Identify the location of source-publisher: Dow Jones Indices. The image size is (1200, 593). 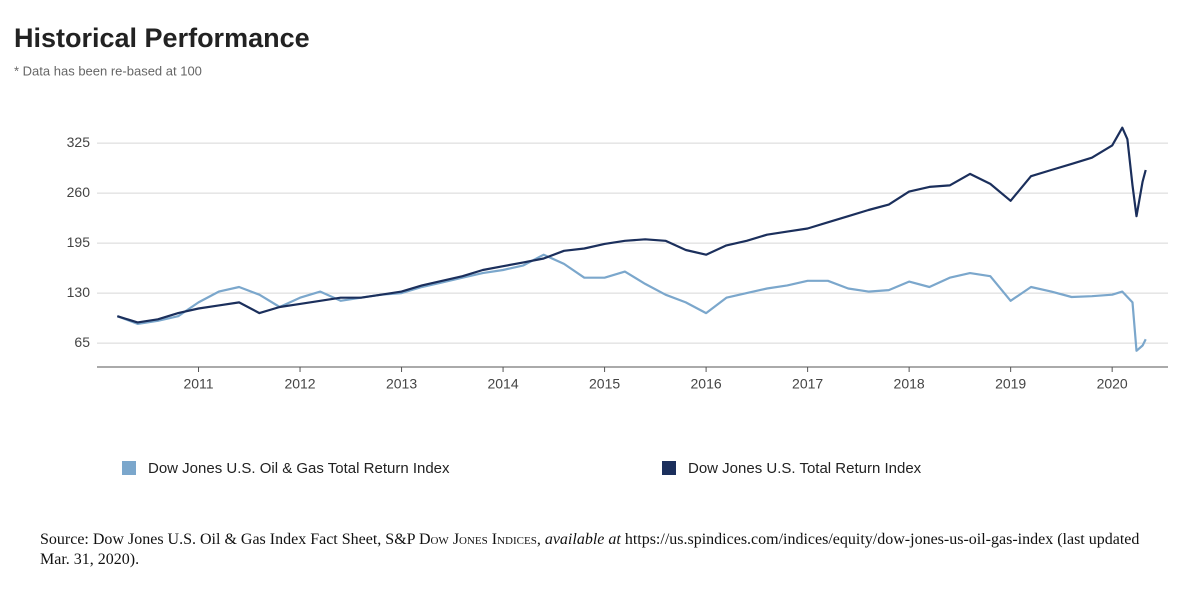
(477, 539).